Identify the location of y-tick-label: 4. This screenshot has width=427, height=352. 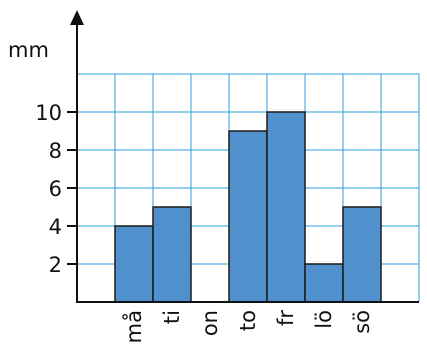
(55, 227).